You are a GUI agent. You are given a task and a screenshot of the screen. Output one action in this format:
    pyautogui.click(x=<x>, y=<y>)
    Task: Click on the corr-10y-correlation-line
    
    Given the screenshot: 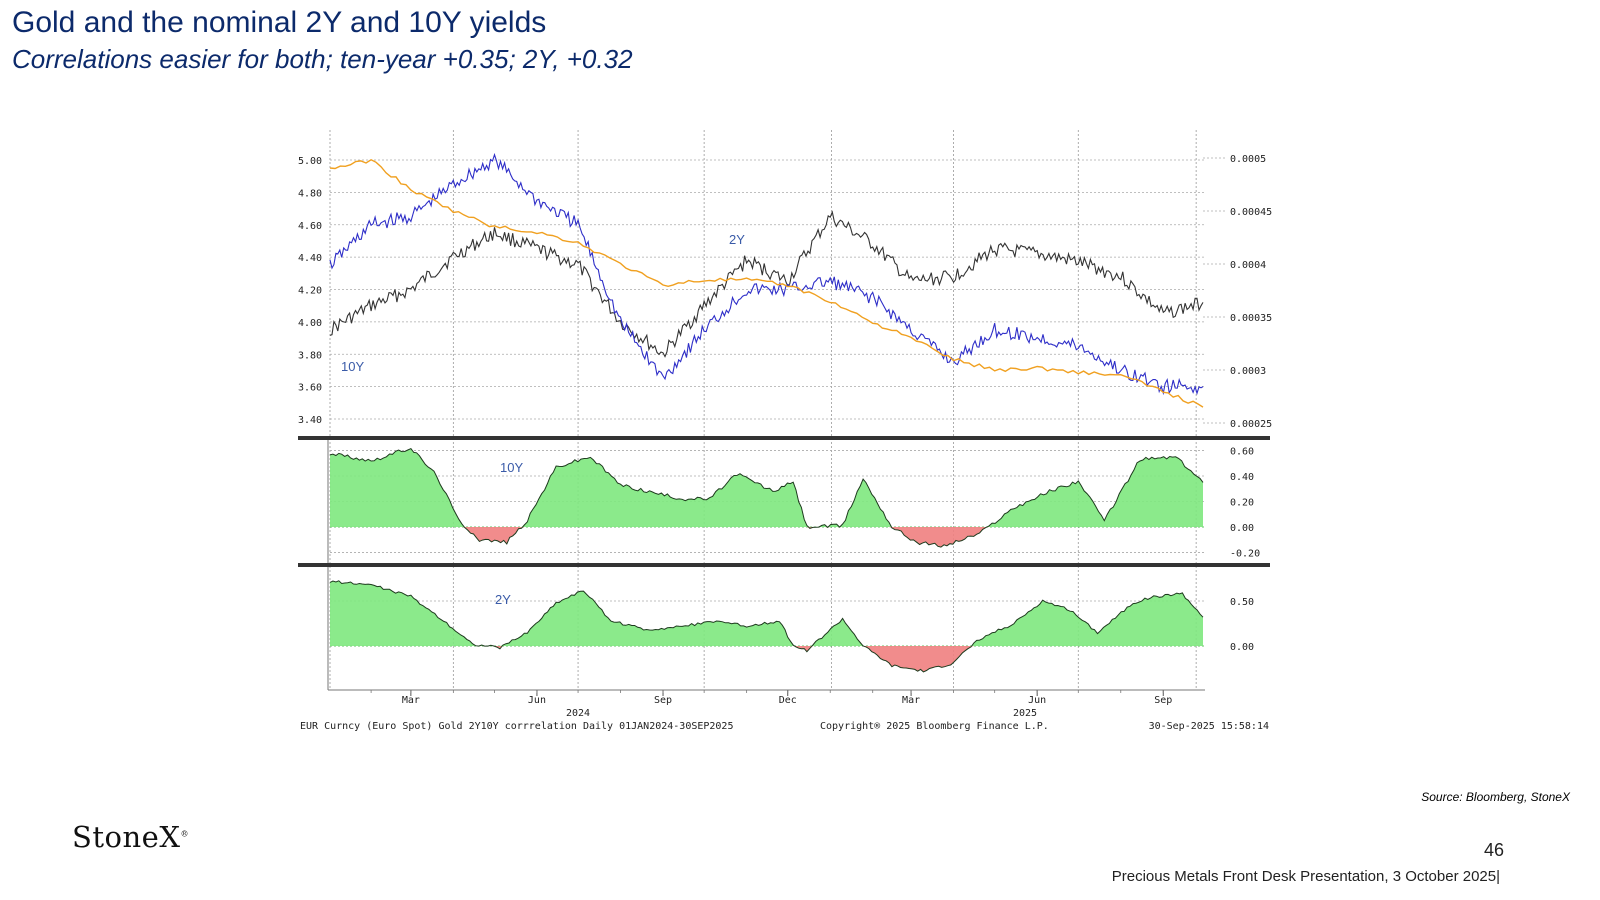 What is the action you would take?
    pyautogui.click(x=766, y=497)
    